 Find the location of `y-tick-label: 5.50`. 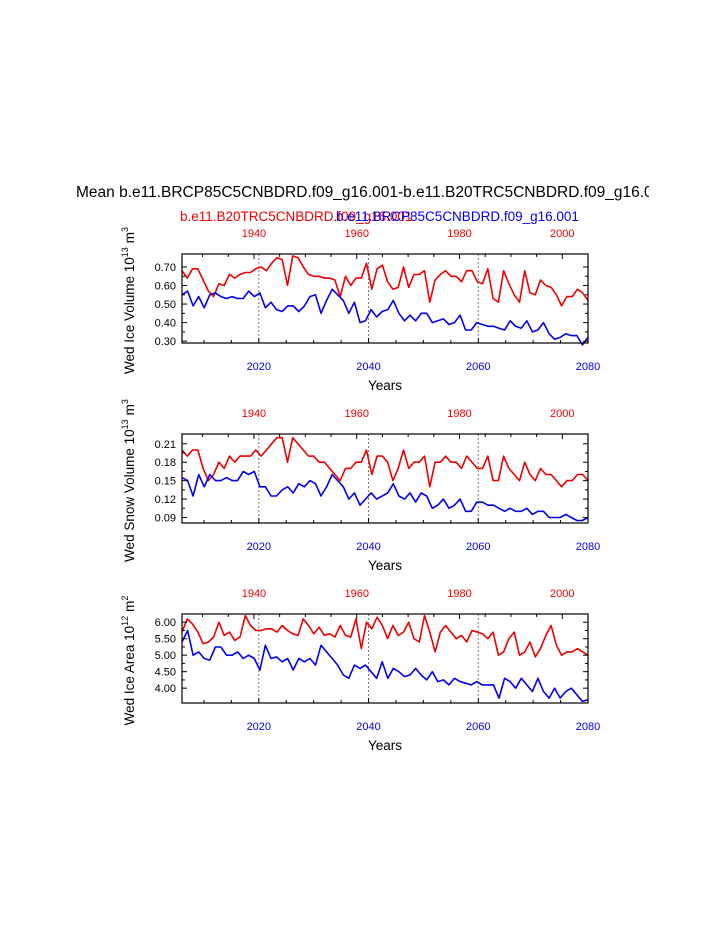

y-tick-label: 5.50 is located at coordinates (165, 640).